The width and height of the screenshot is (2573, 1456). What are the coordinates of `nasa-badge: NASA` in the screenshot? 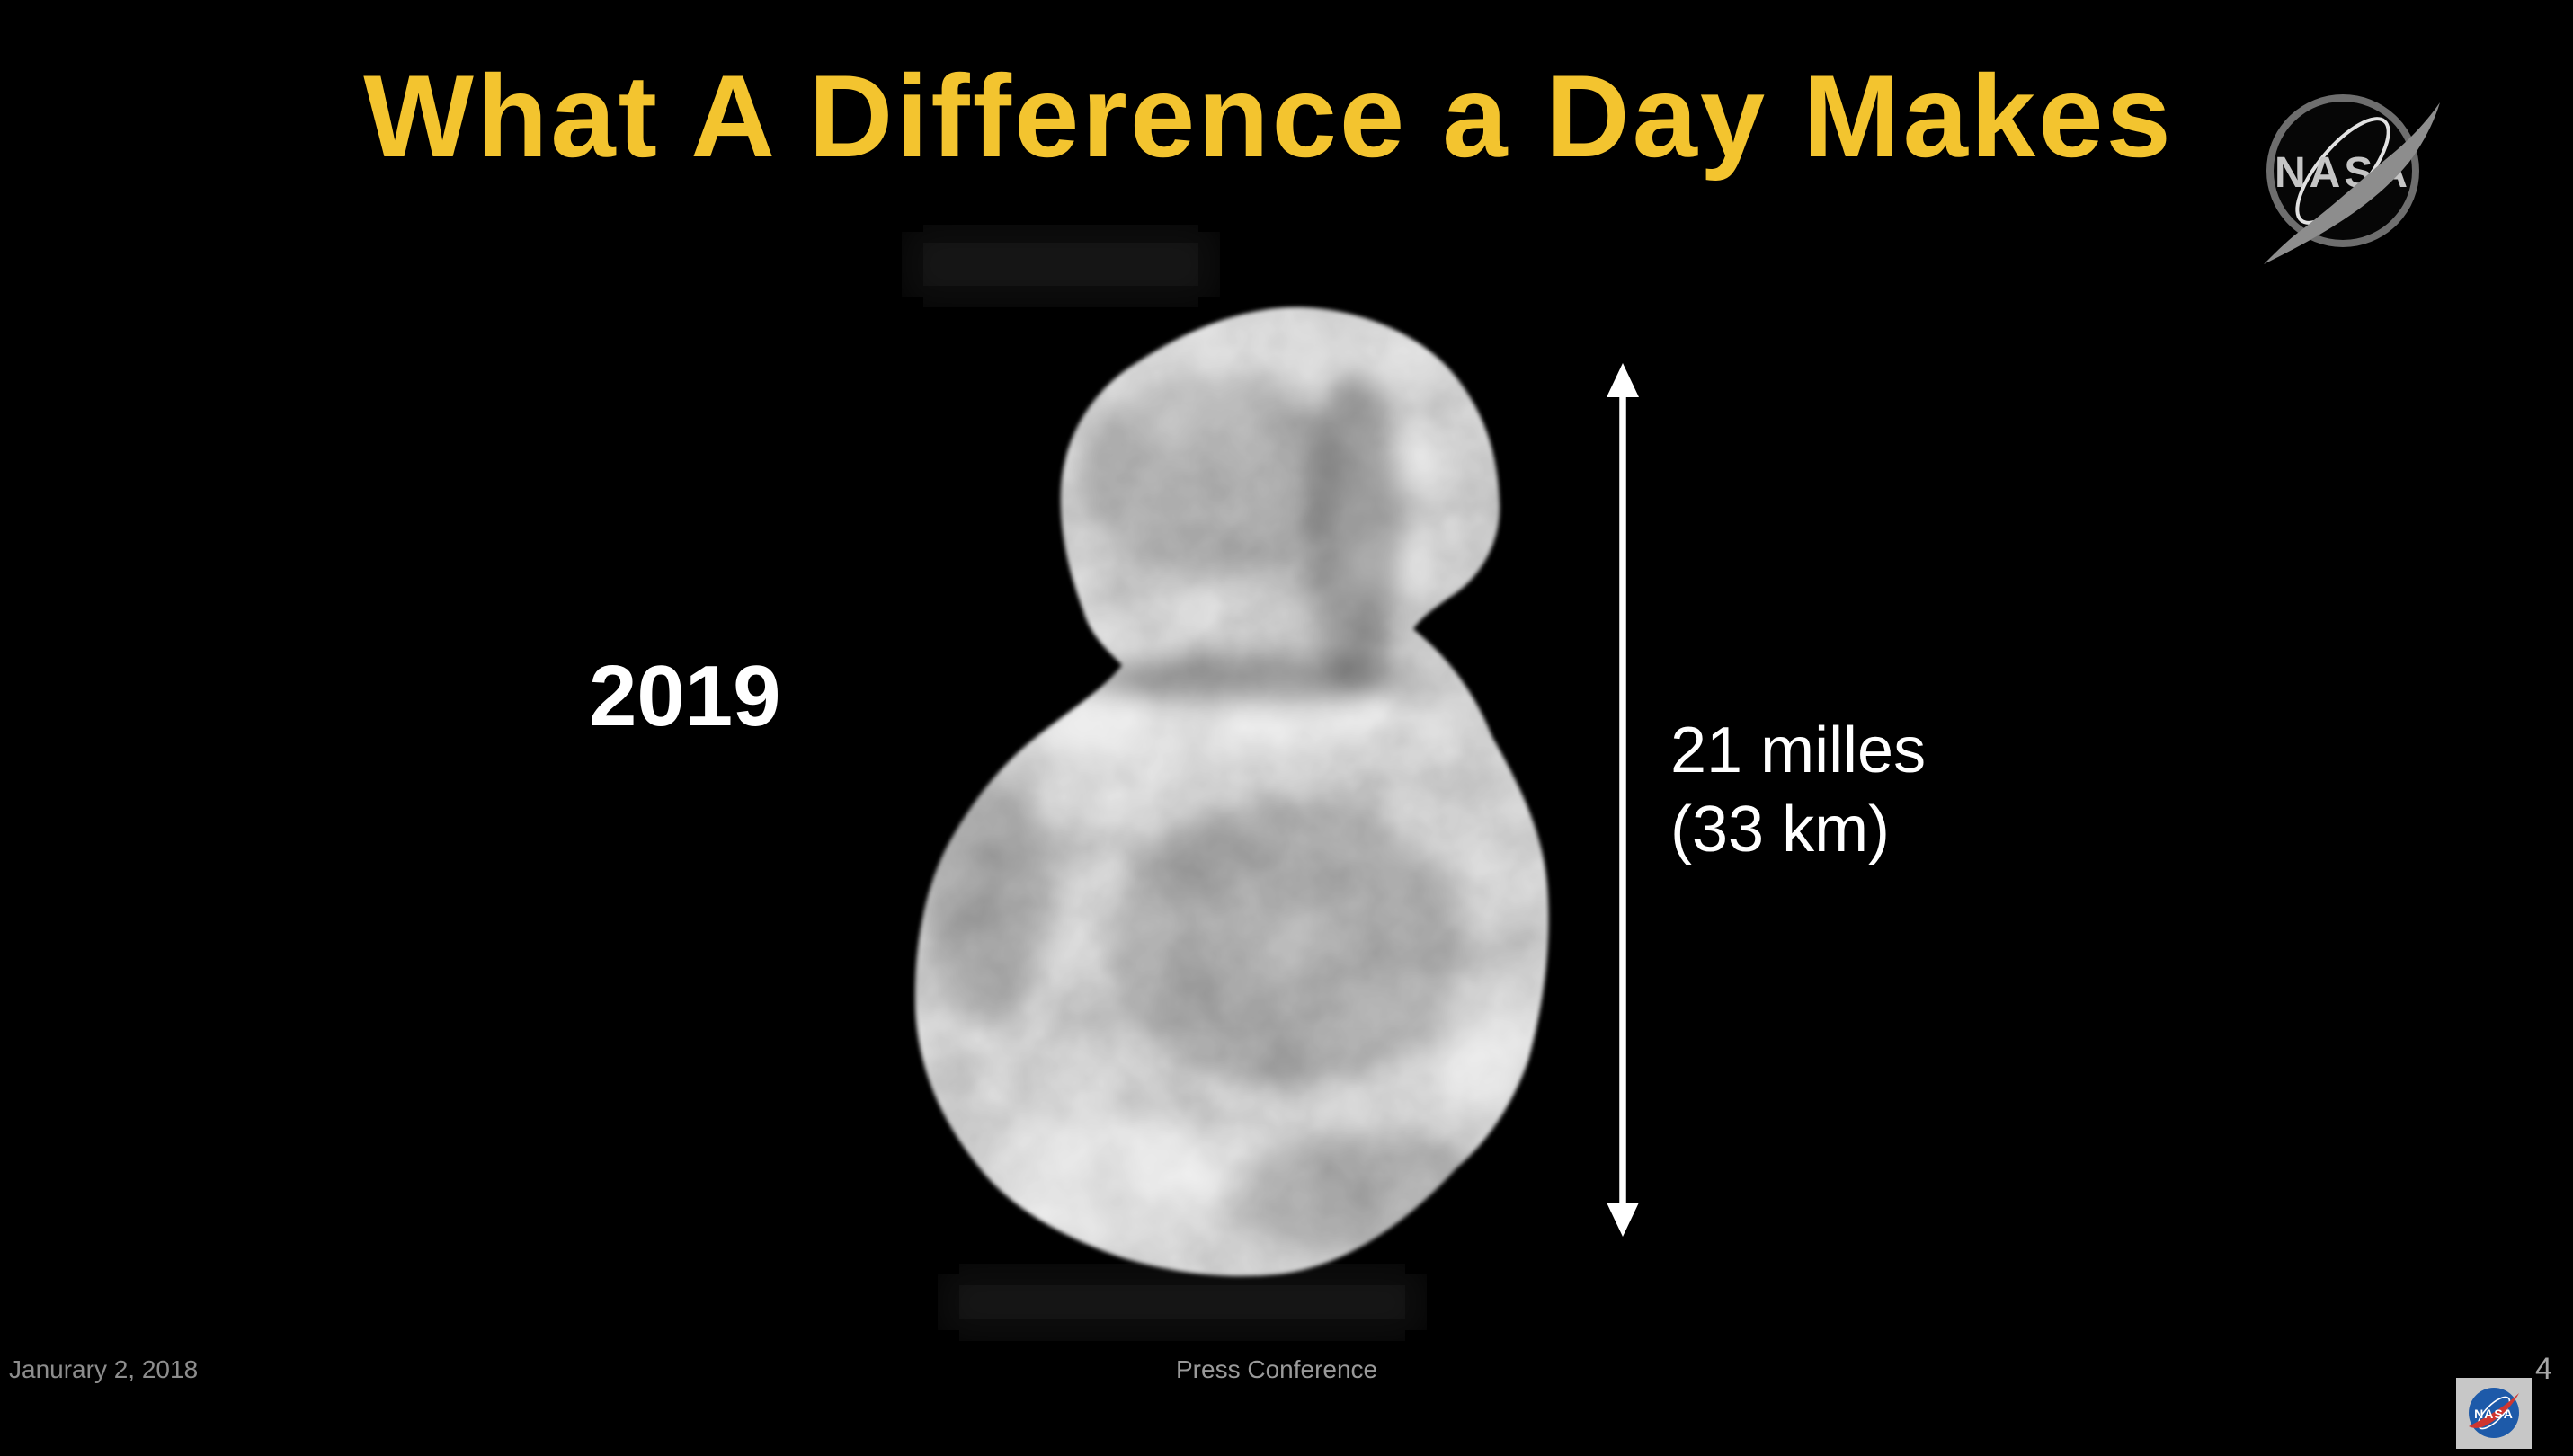 It's located at (2494, 1414).